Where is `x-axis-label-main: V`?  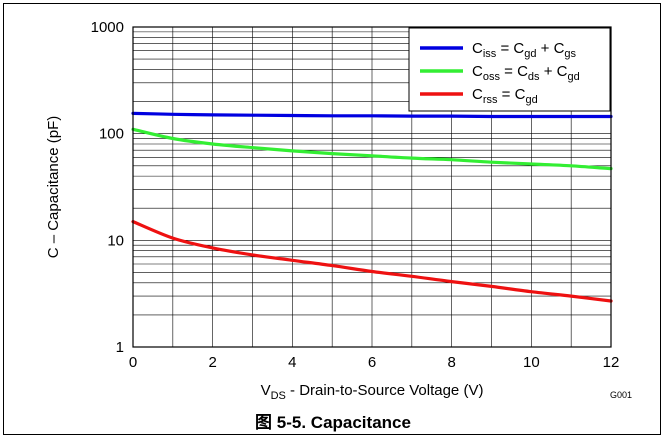 x-axis-label-main: V is located at coordinates (266, 390).